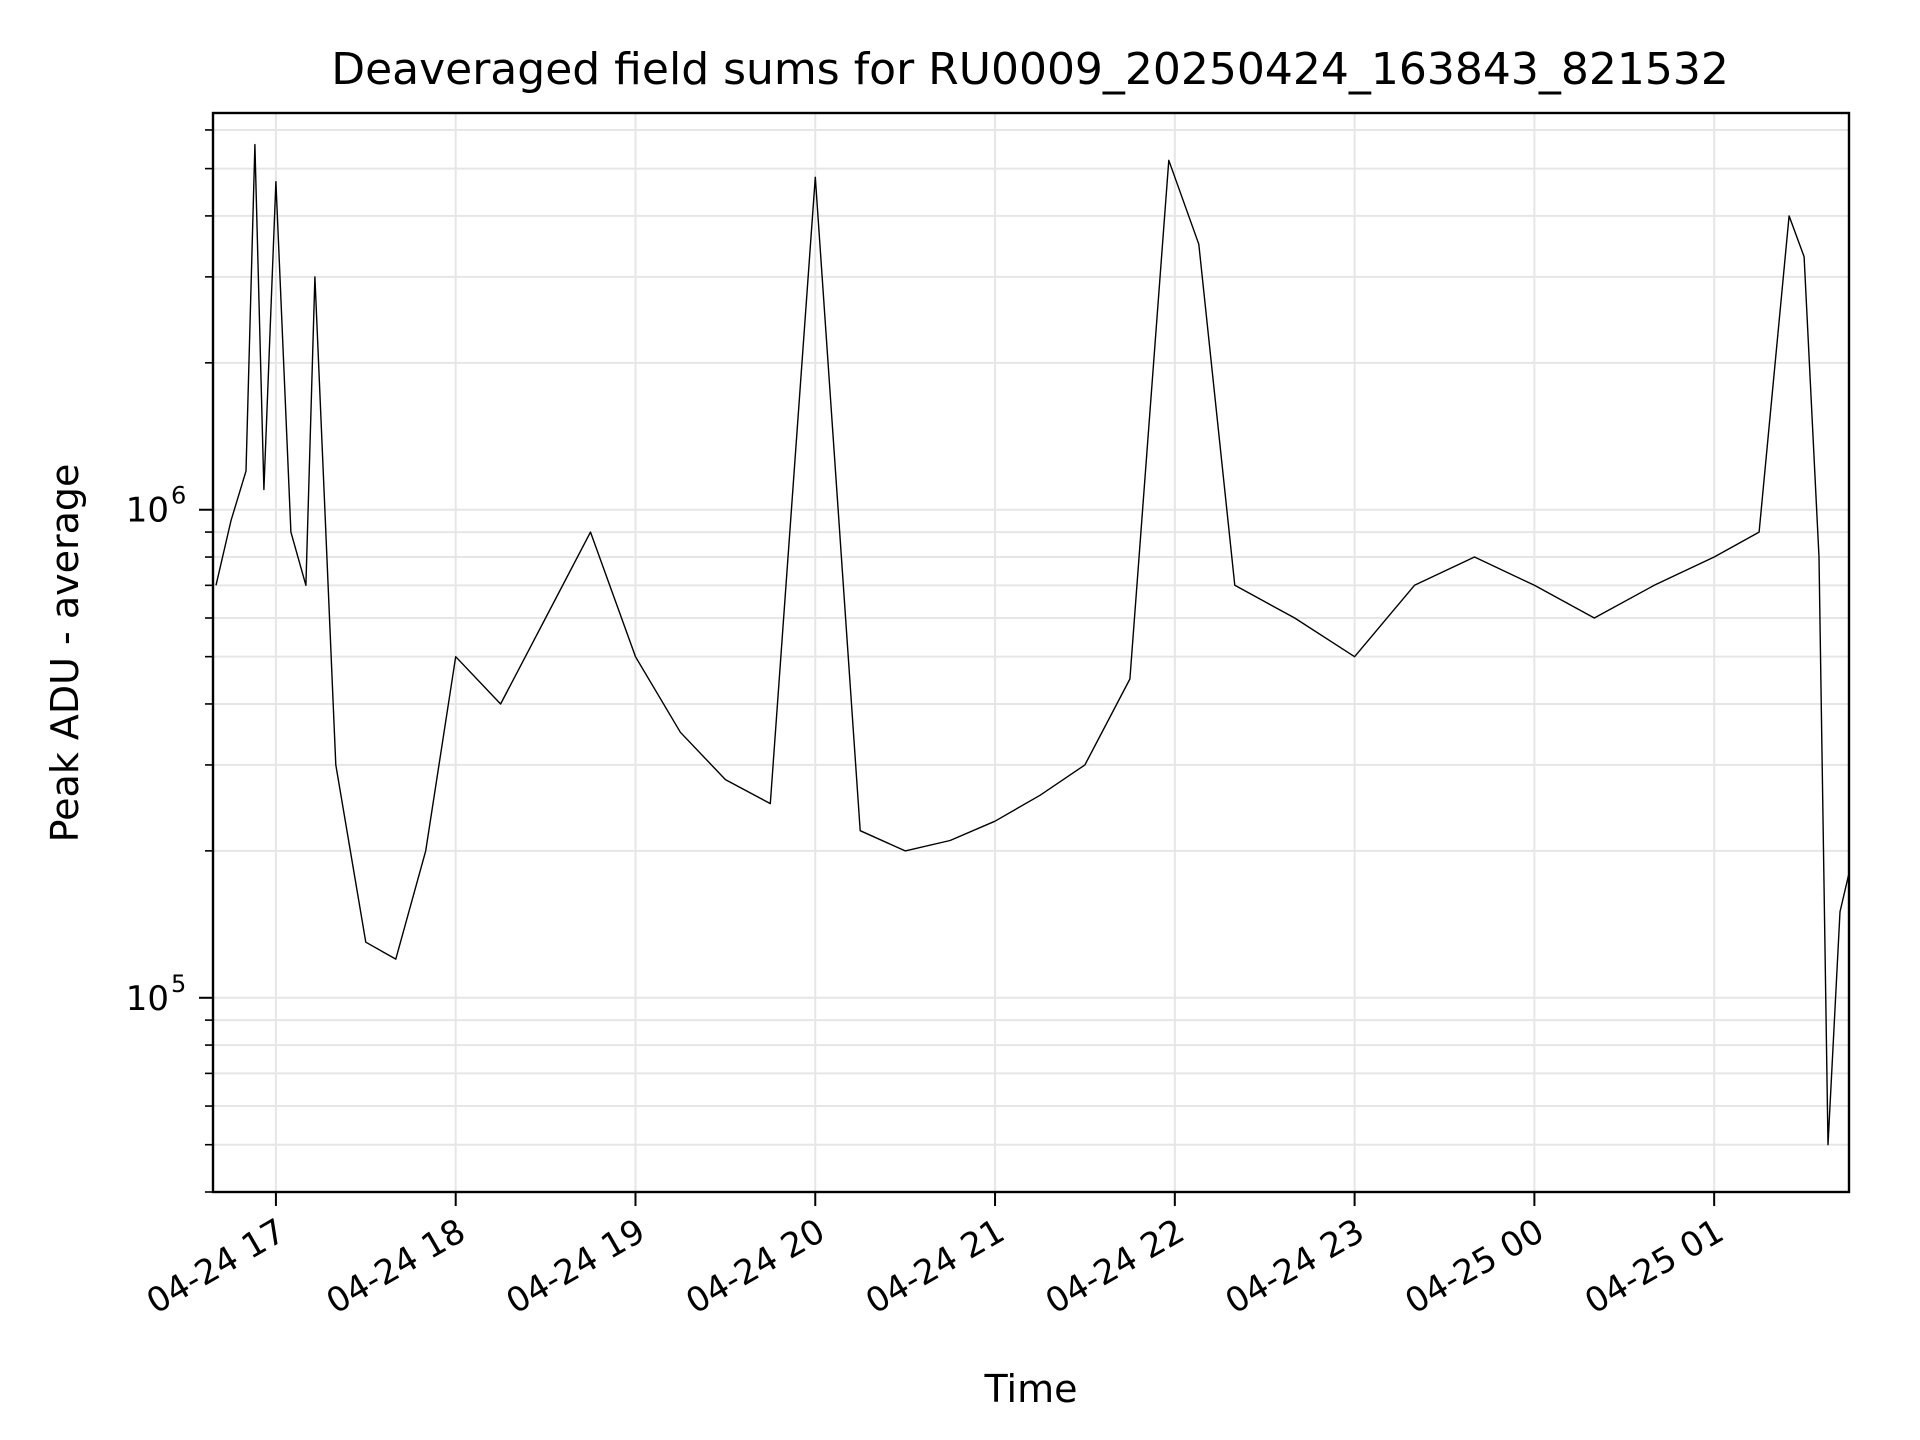 The image size is (1920, 1440). I want to click on y-tick-label: 10 5, so click(156, 994).